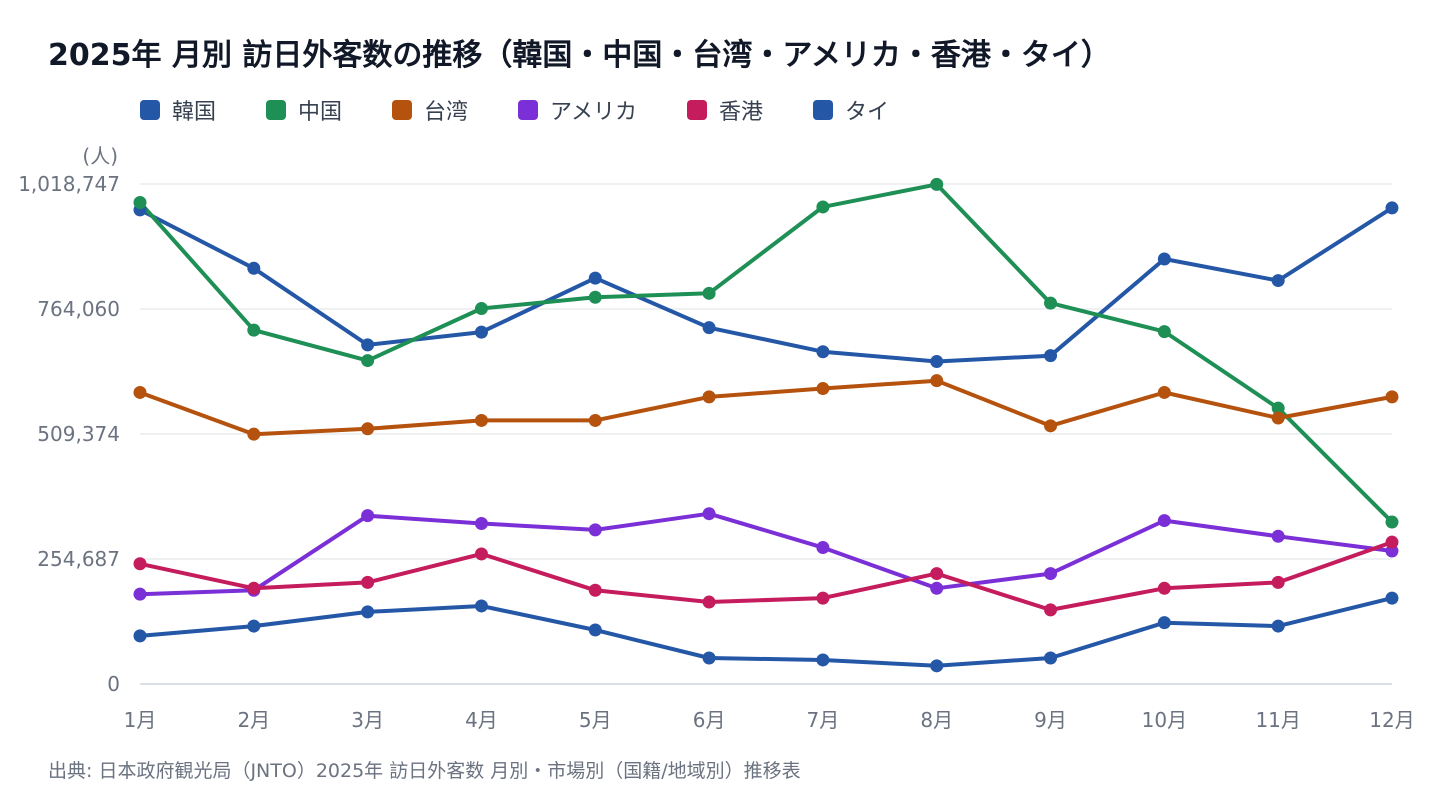 The image size is (1440, 804). What do you see at coordinates (253, 720) in the screenshot?
I see `x-tick-label: 2月` at bounding box center [253, 720].